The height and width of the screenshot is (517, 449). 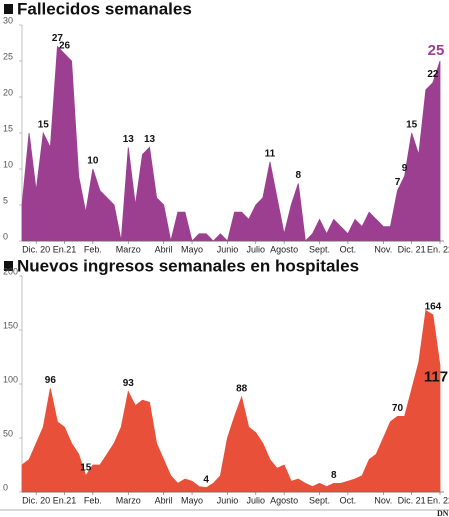 I want to click on y-tick-label: 50, so click(x=8, y=433).